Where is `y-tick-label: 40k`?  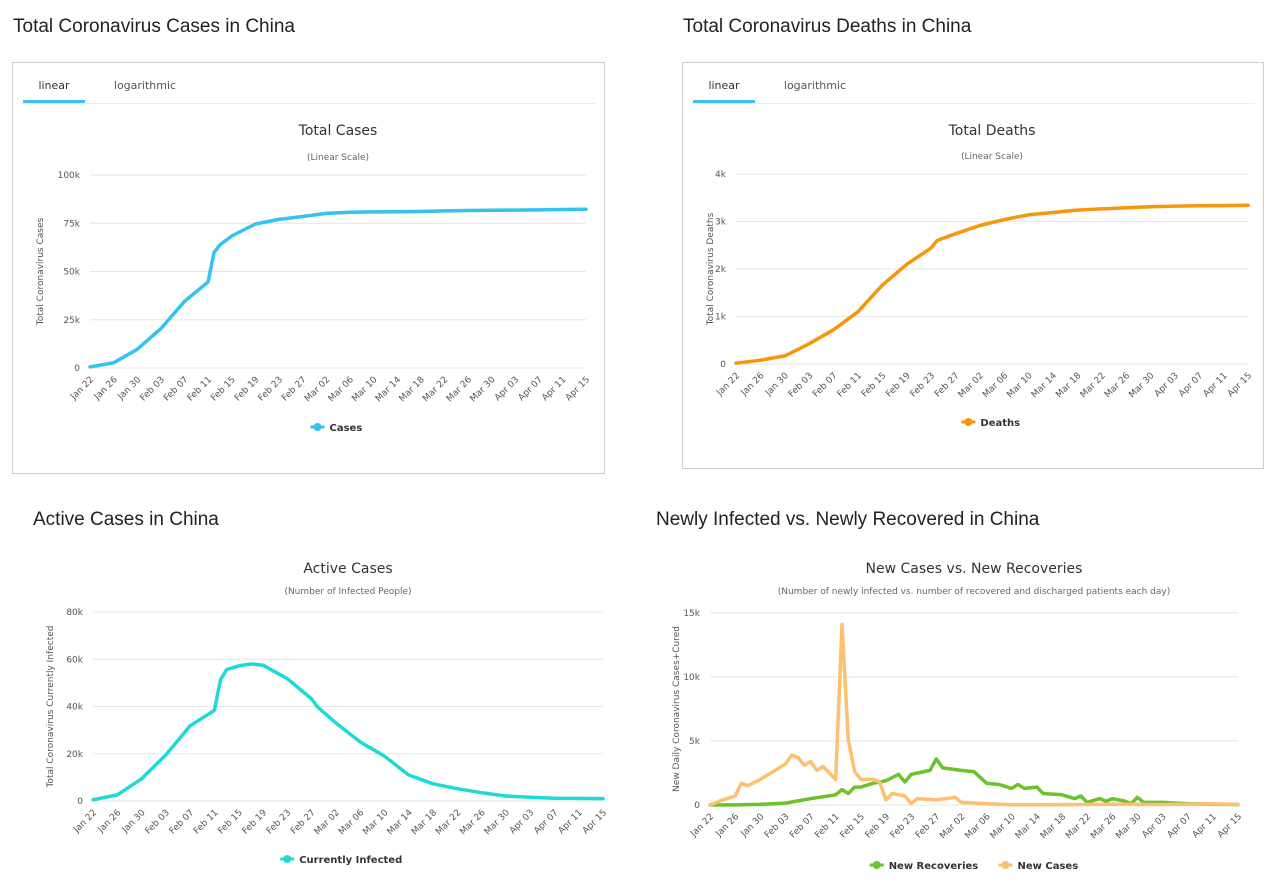
y-tick-label: 40k is located at coordinates (74, 708).